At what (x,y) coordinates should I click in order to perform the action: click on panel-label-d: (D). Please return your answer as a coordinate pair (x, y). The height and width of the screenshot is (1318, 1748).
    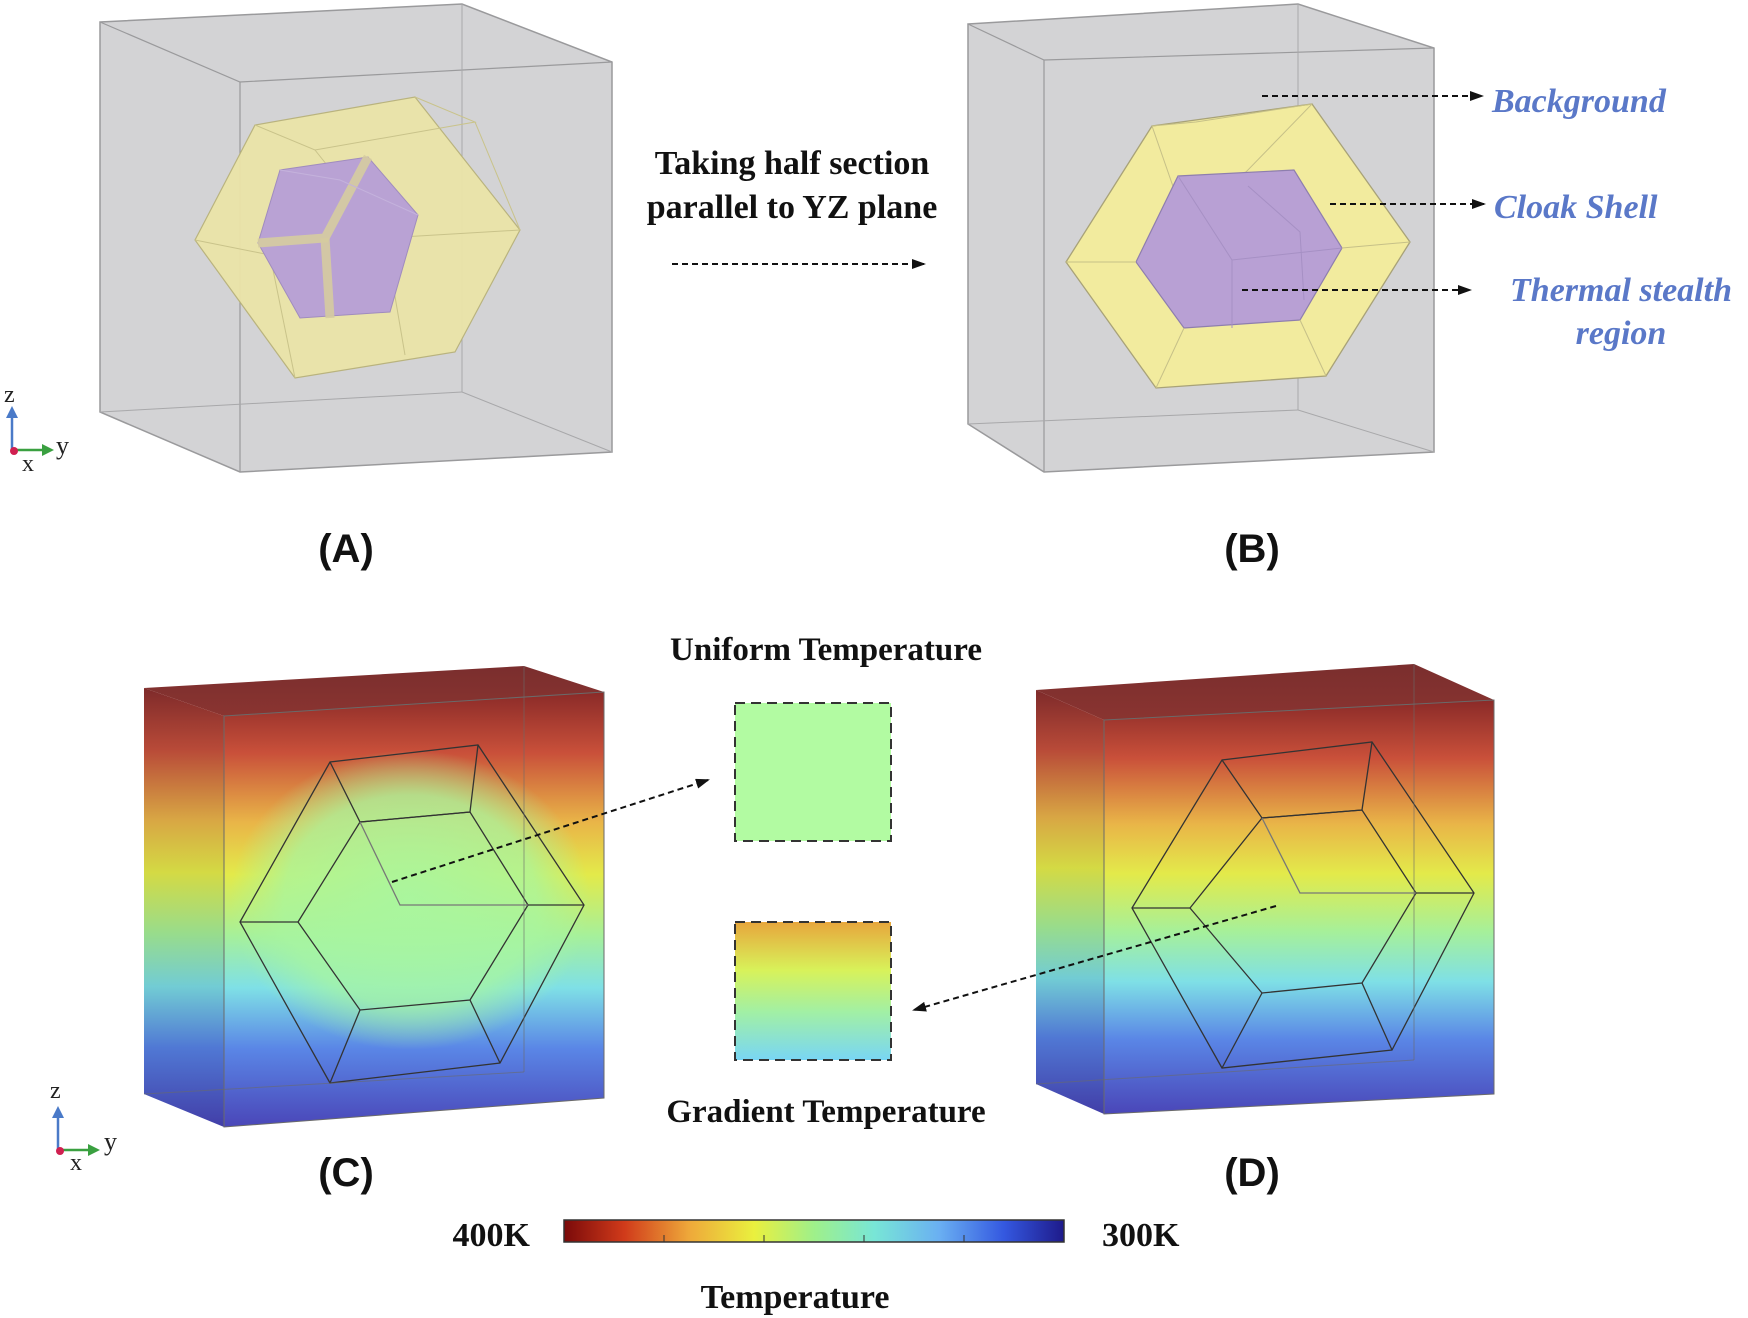
    Looking at the image, I should click on (1252, 1173).